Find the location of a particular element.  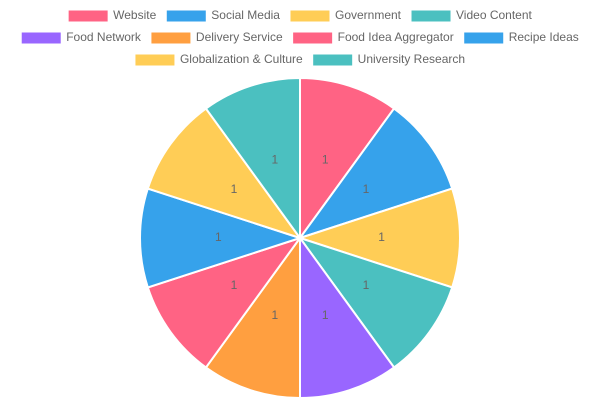

legend-label: Social Media is located at coordinates (245, 15).